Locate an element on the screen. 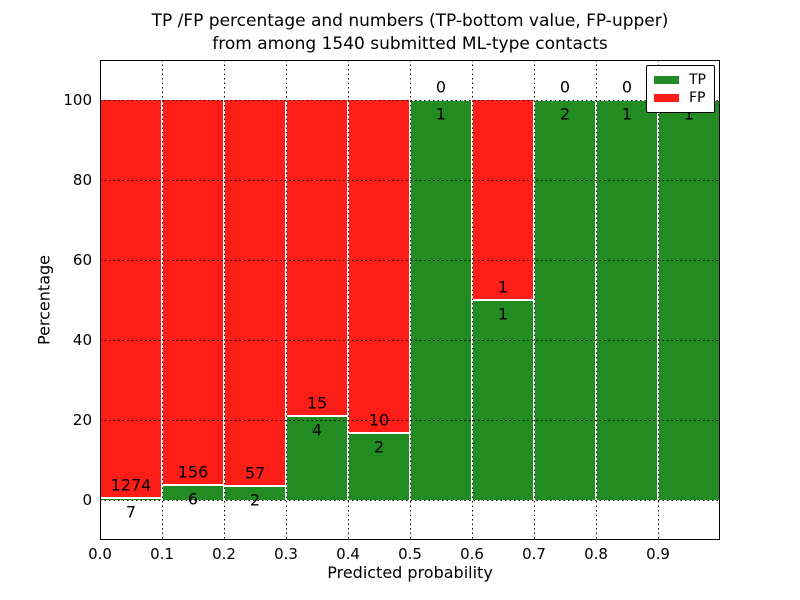 The image size is (800, 600). x-tick-label: 0.0 is located at coordinates (100, 554).